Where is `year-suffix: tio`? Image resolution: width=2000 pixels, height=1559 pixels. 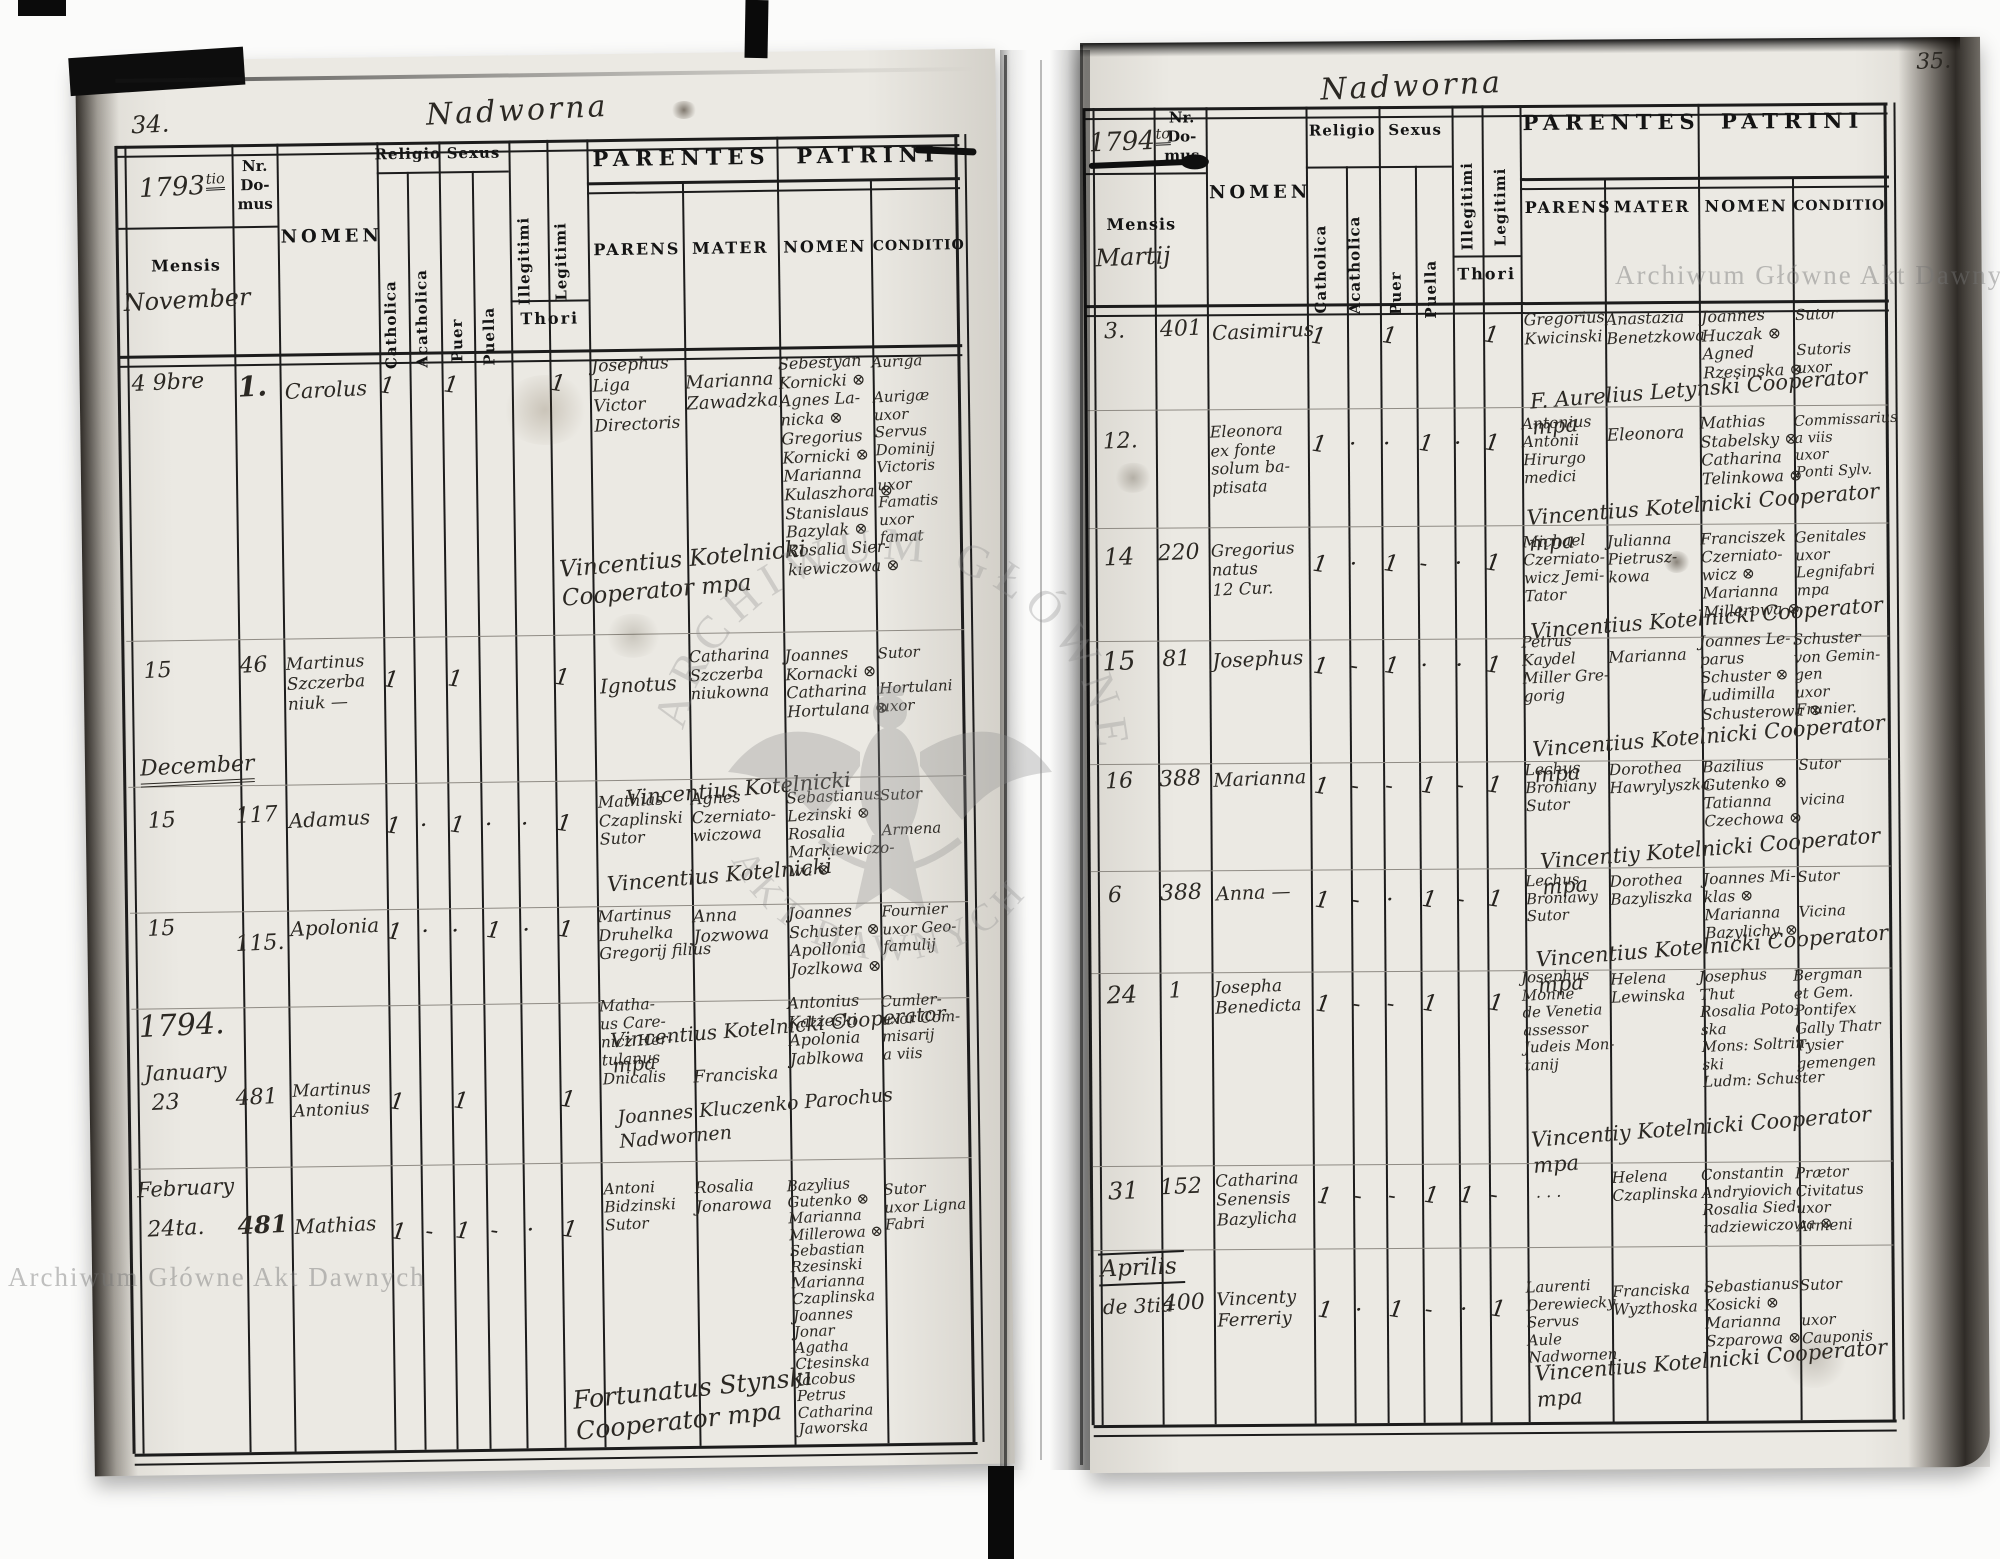 year-suffix: tio is located at coordinates (215, 181).